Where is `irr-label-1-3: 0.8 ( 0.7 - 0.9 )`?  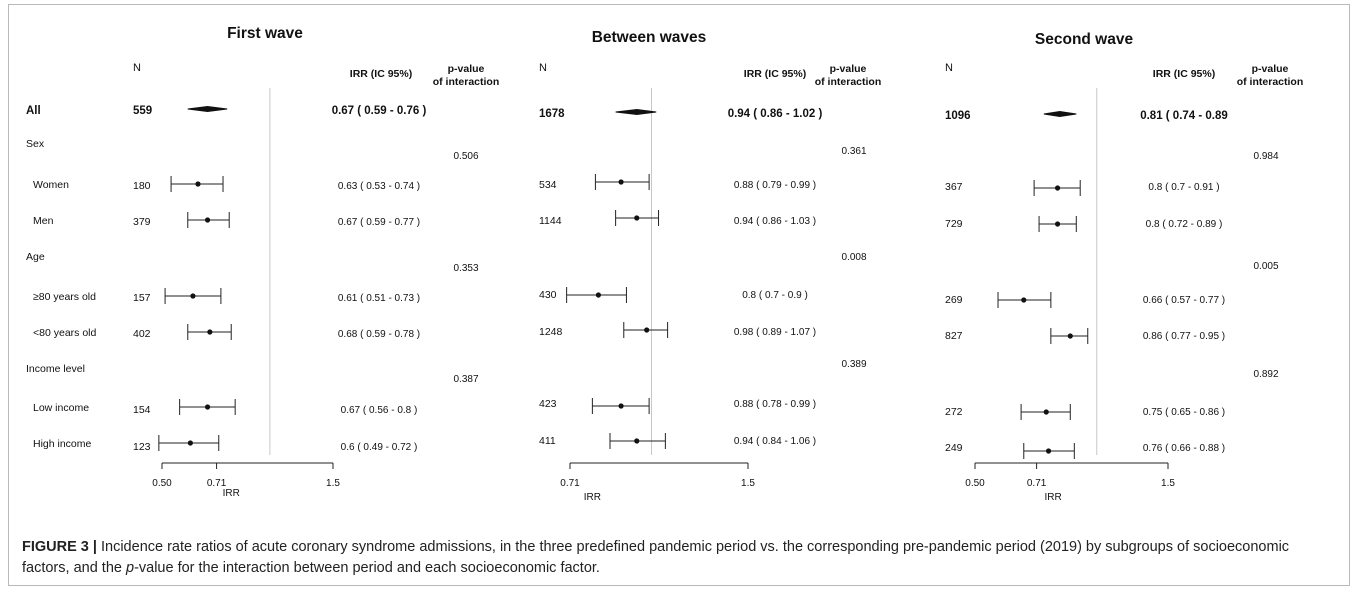 irr-label-1-3: 0.8 ( 0.7 - 0.9 ) is located at coordinates (775, 295).